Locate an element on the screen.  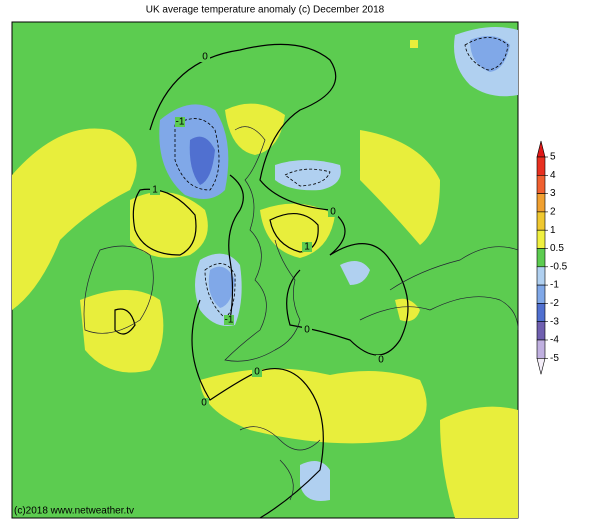
colorbar-tick-label: 3 is located at coordinates (553, 193).